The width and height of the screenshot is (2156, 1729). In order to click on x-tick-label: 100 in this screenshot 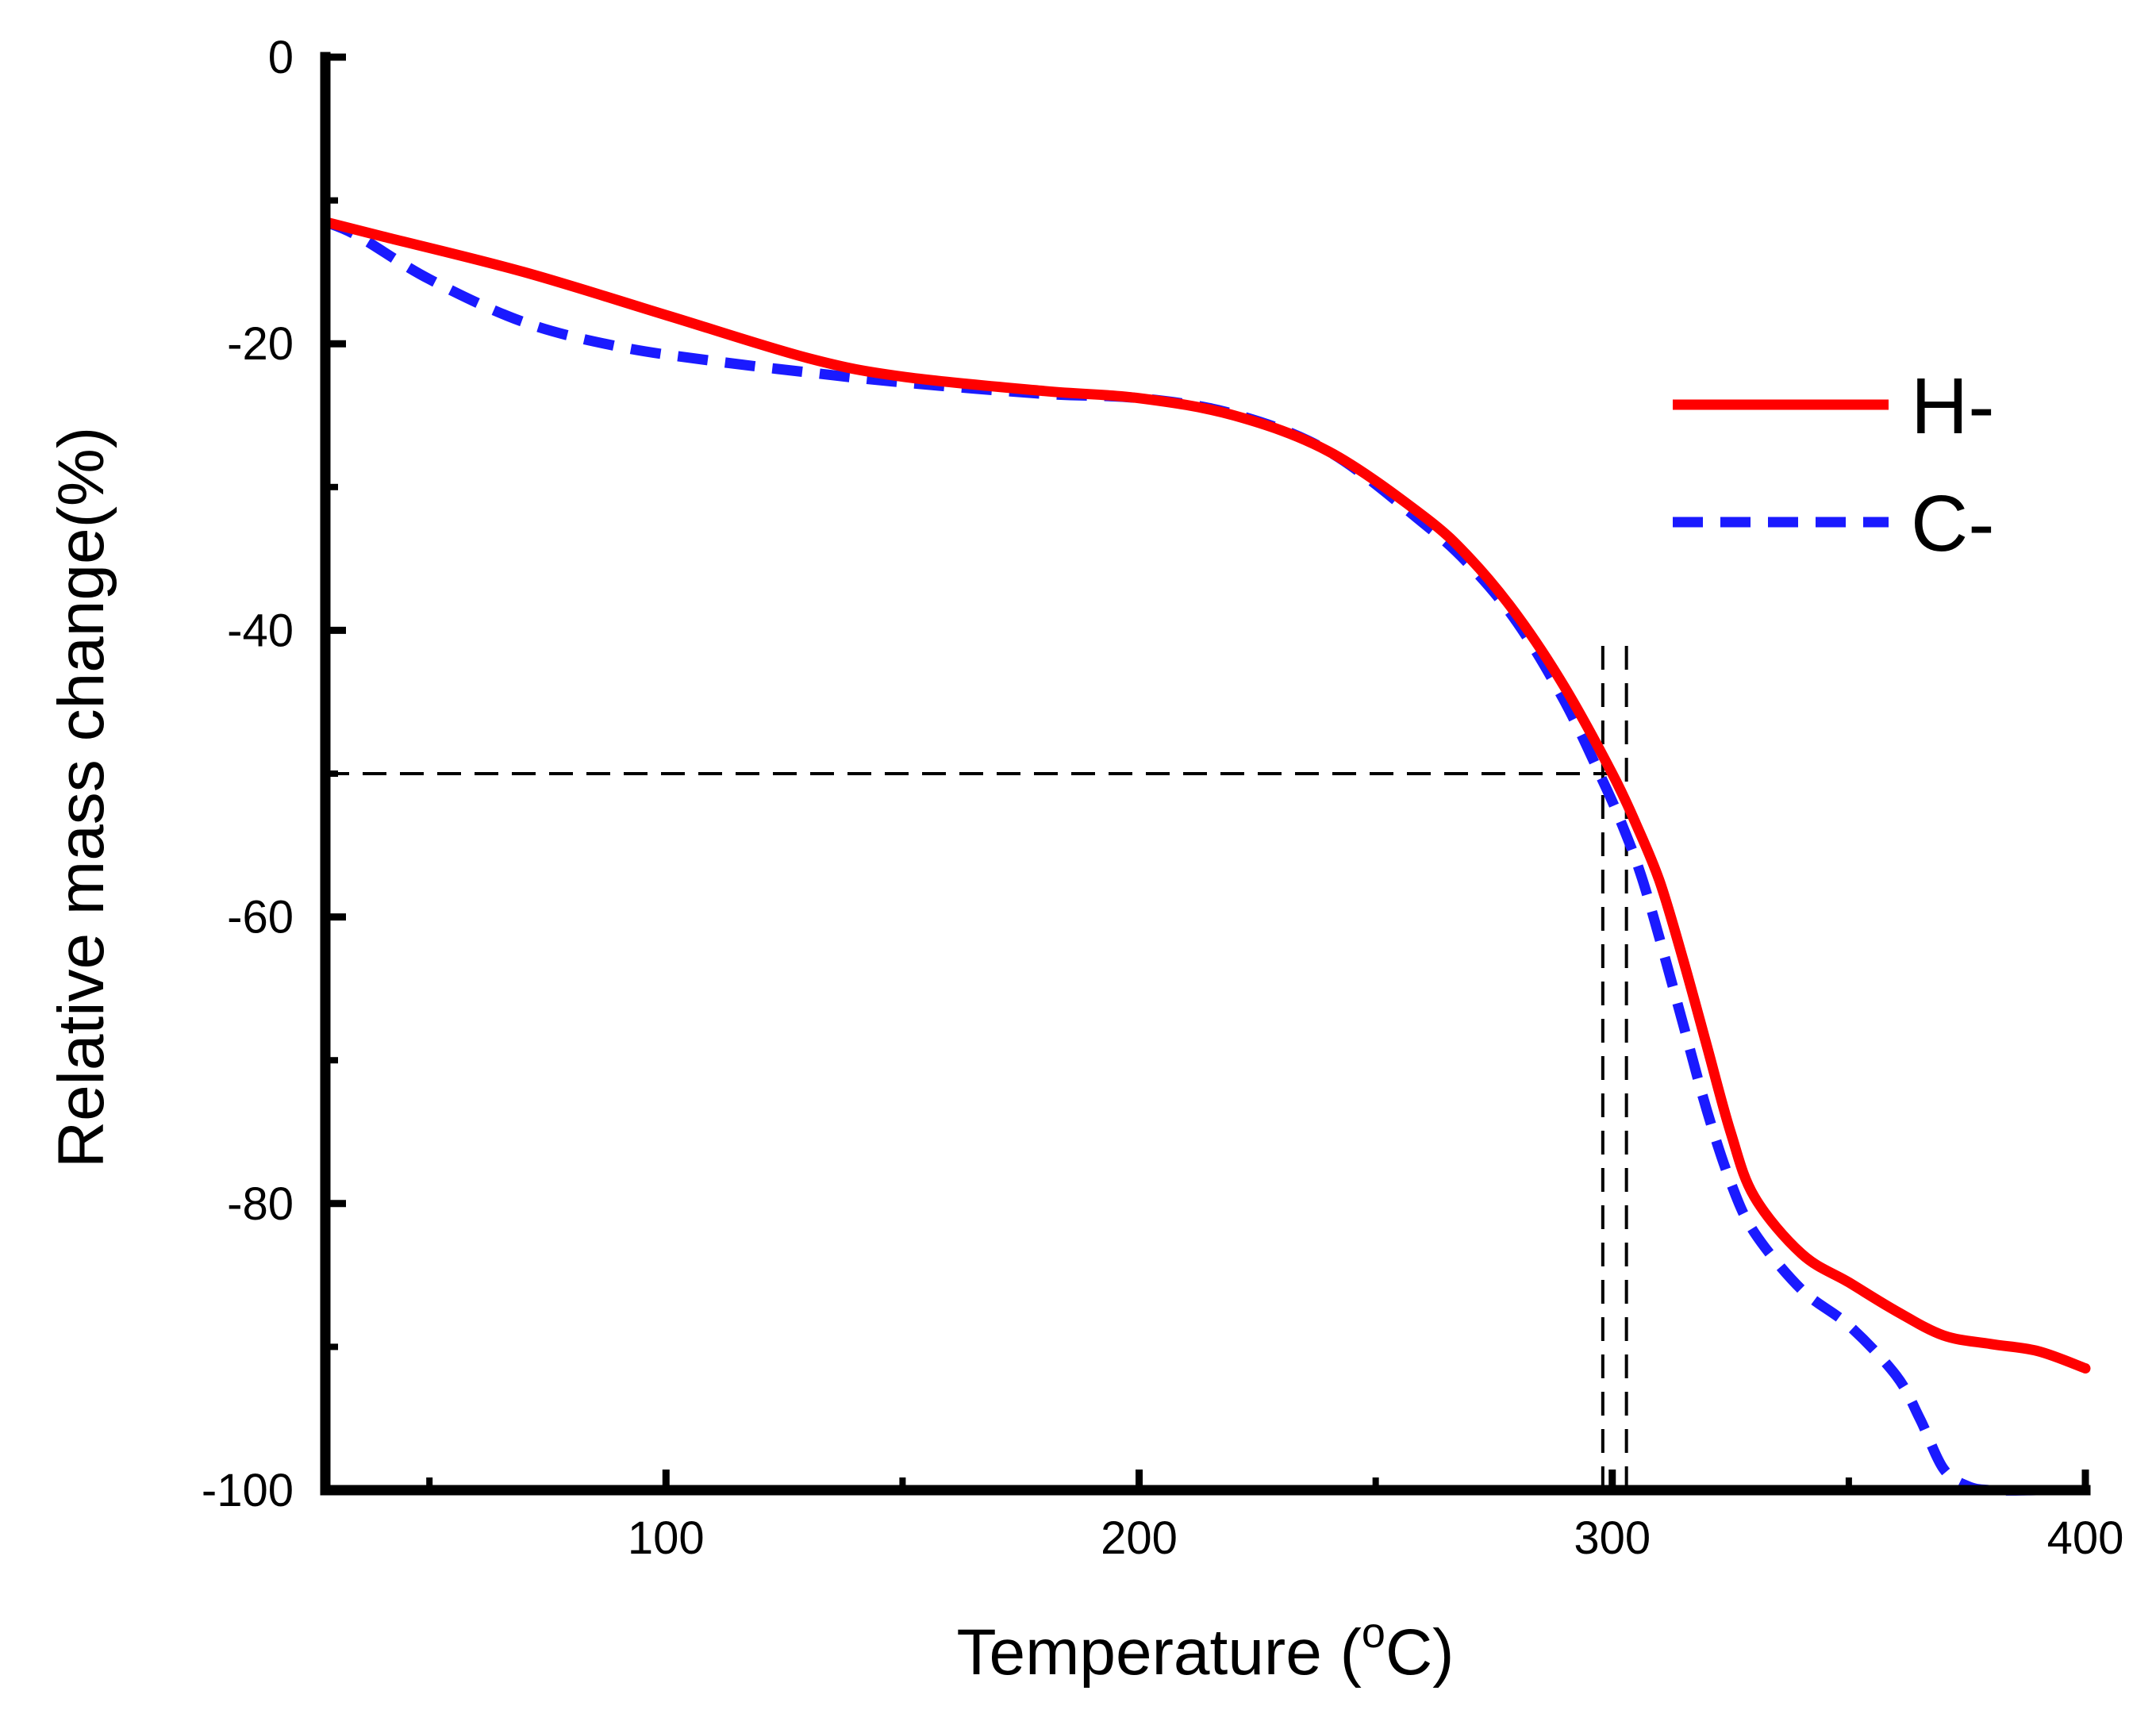, I will do `click(666, 1538)`.